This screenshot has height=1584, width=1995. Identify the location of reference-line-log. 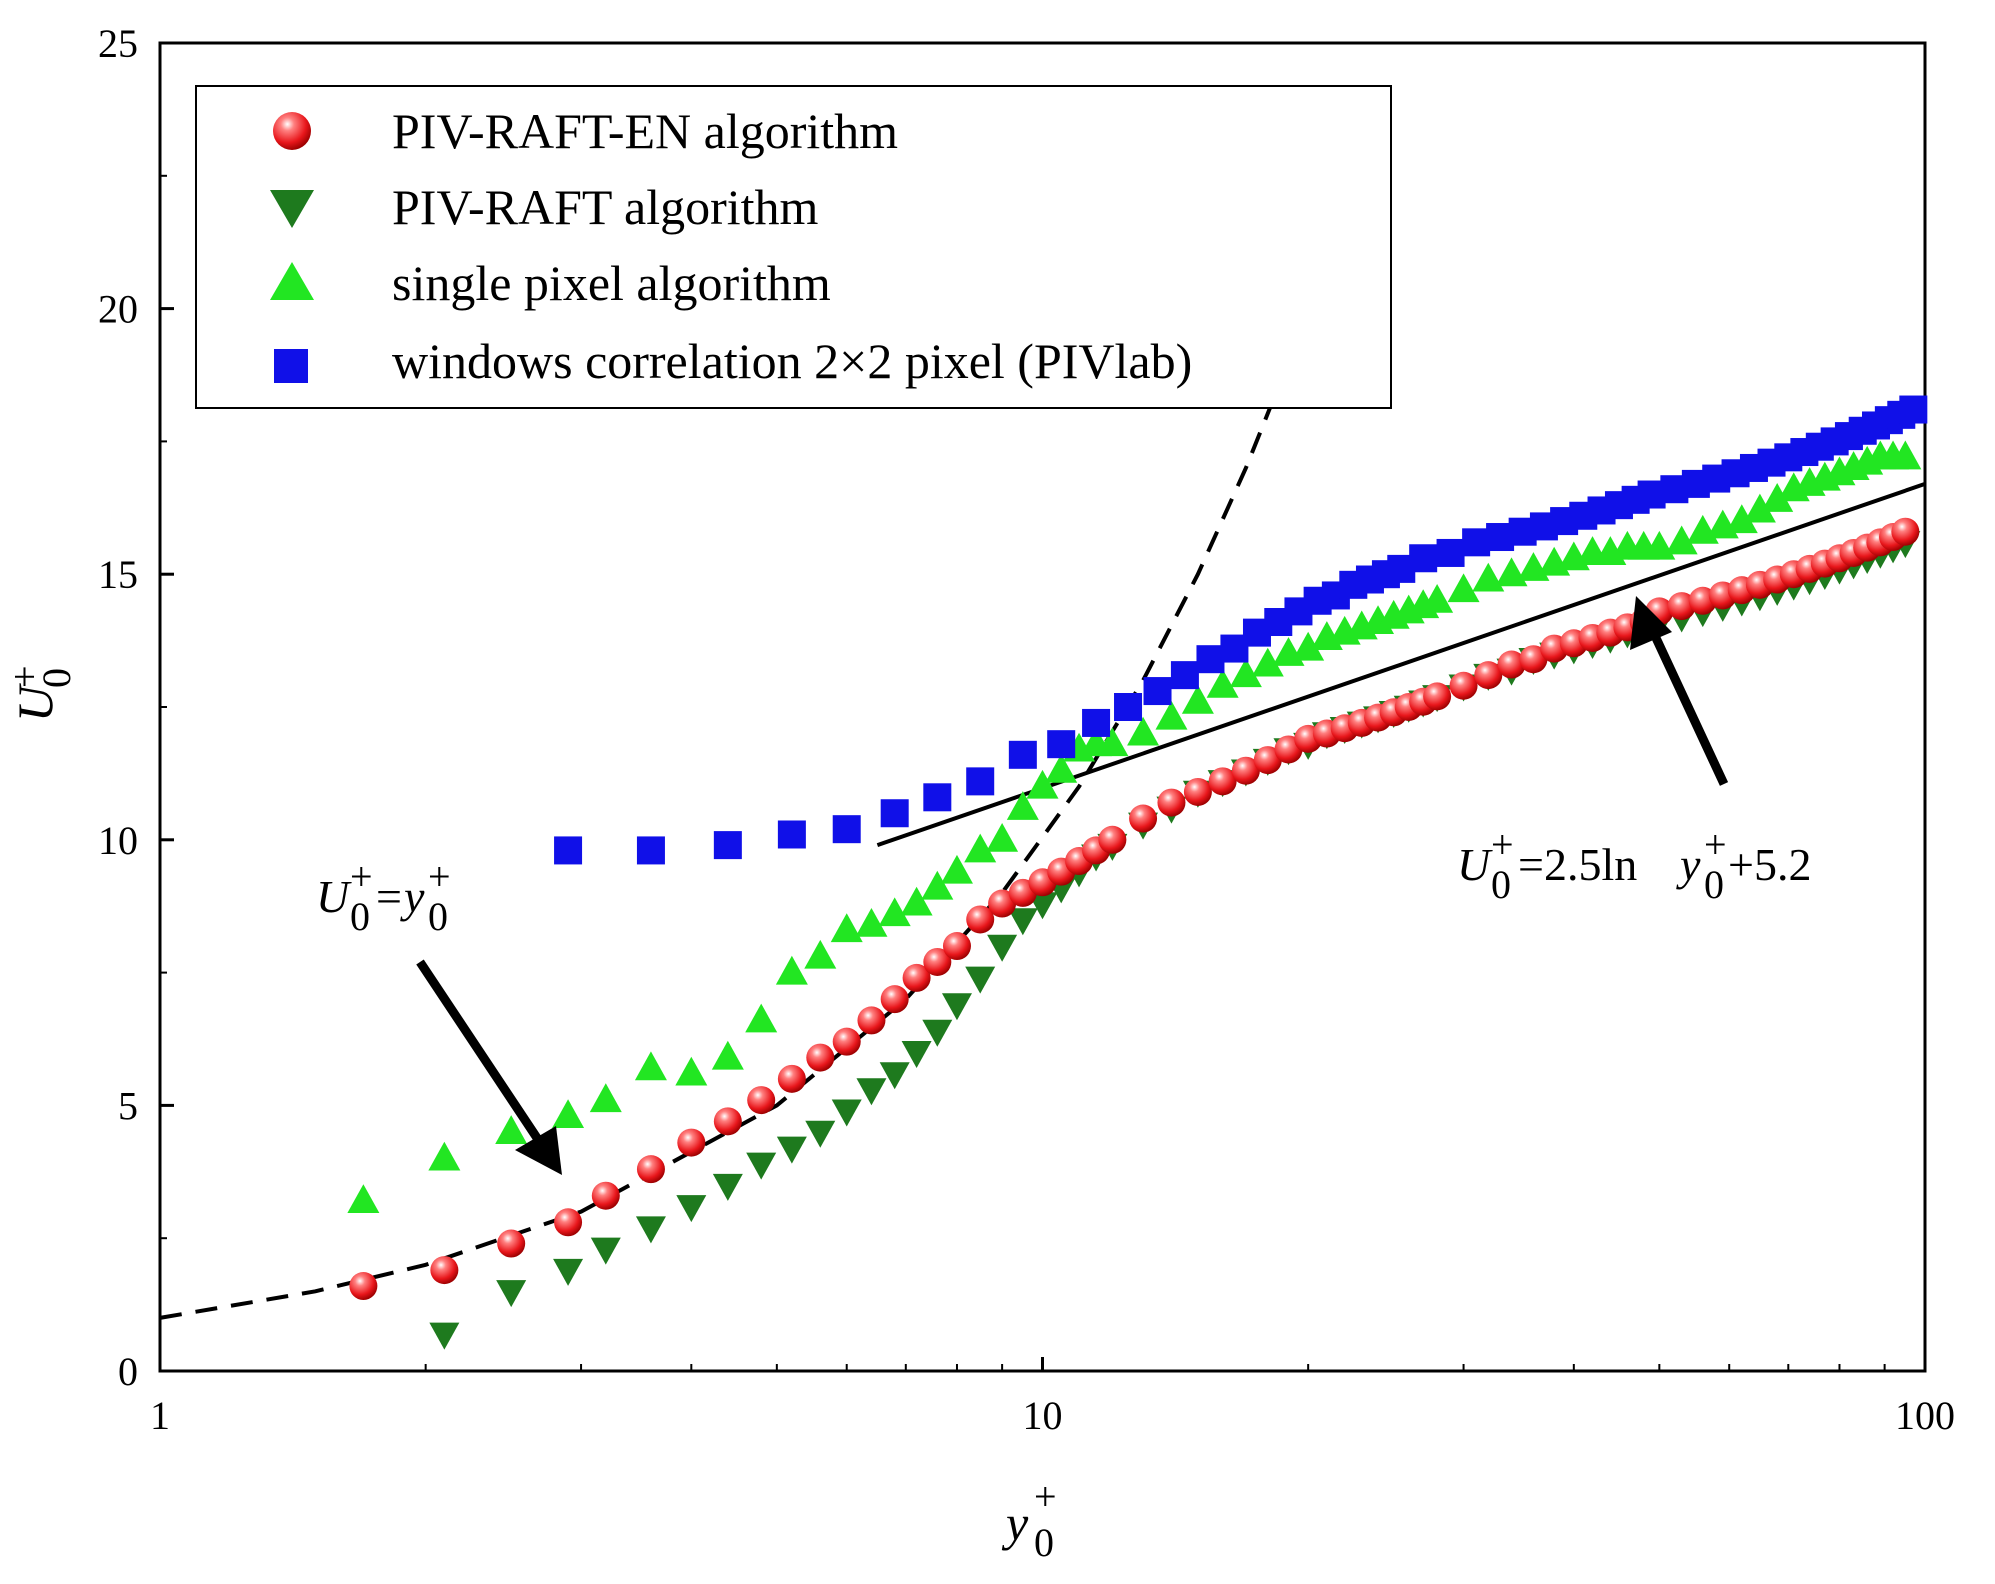
(1401, 664).